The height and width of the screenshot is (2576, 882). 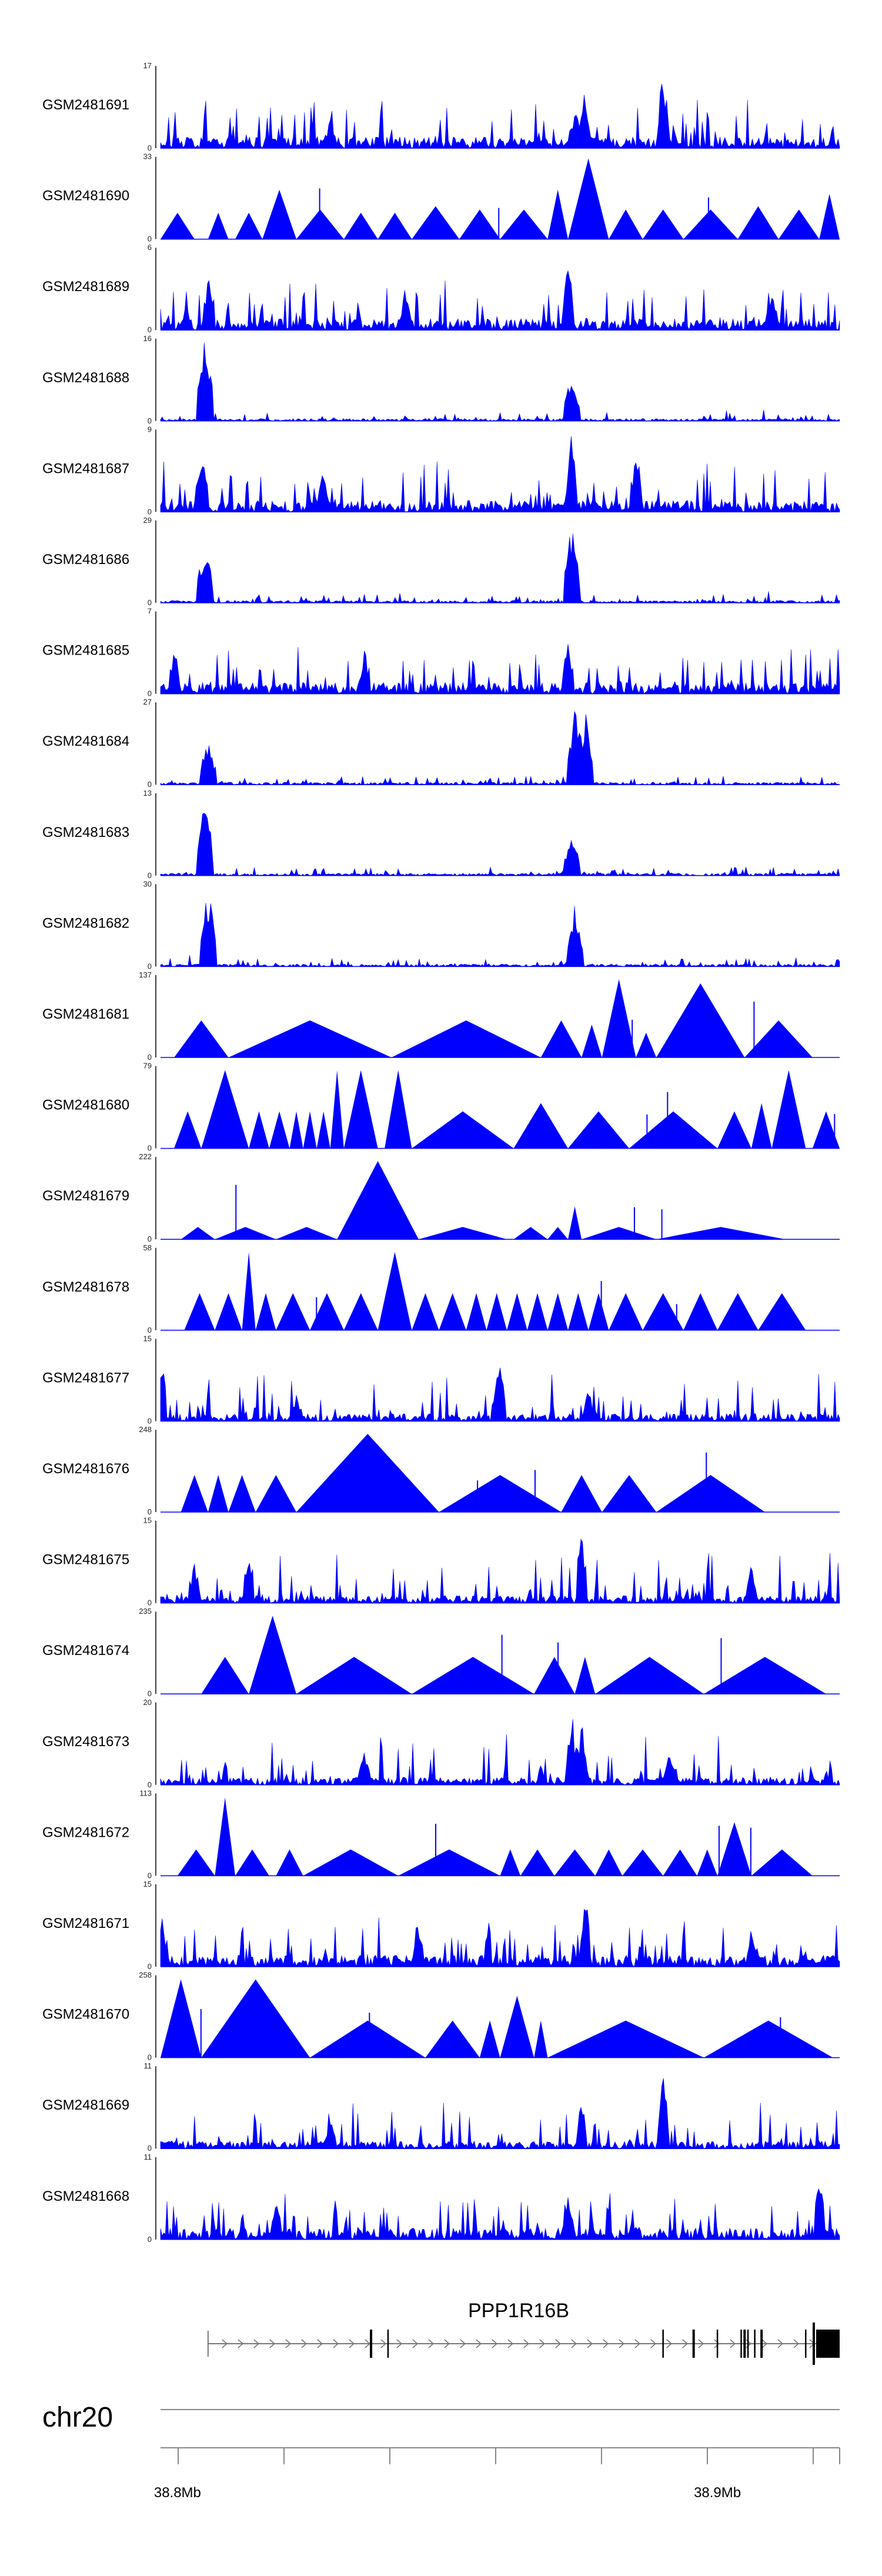 What do you see at coordinates (441, 288) in the screenshot?
I see `track: GSM2481689 6 0` at bounding box center [441, 288].